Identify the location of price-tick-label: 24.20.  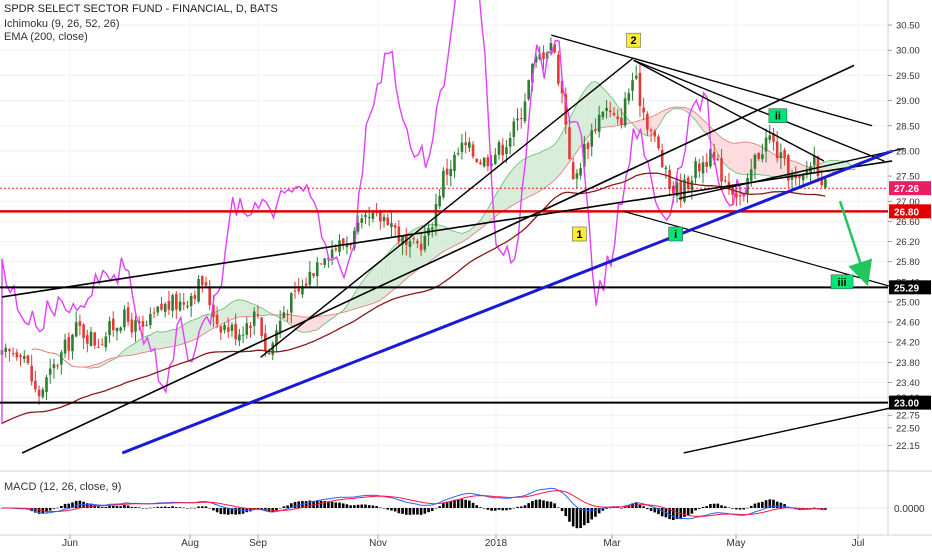
(908, 343).